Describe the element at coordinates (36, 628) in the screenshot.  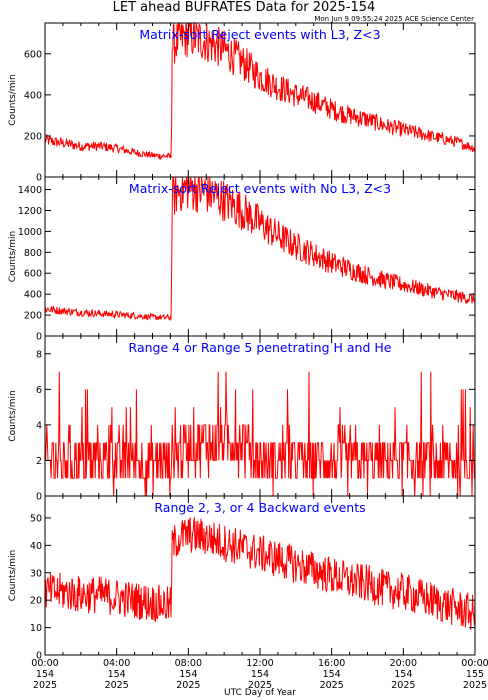
I see `y-tick-label: 10` at that location.